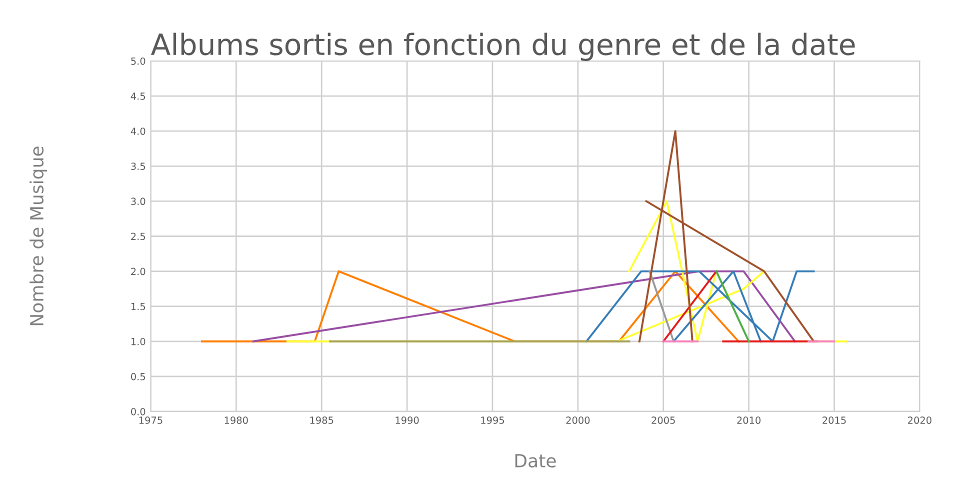 The image size is (960, 500). Describe the element at coordinates (138, 272) in the screenshot. I see `y-tick-label: 2.0` at that location.